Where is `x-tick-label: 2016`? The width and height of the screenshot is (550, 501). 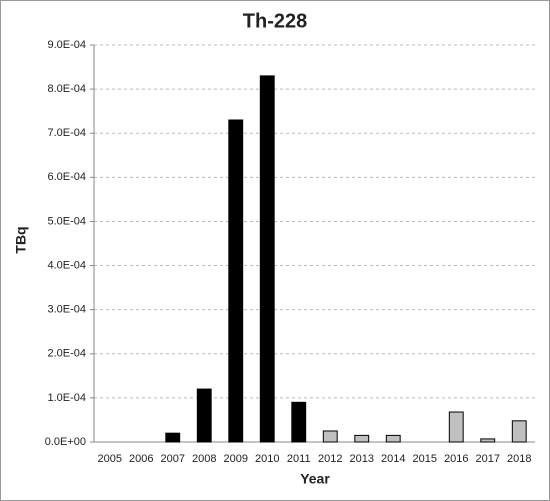 x-tick-label: 2016 is located at coordinates (456, 459).